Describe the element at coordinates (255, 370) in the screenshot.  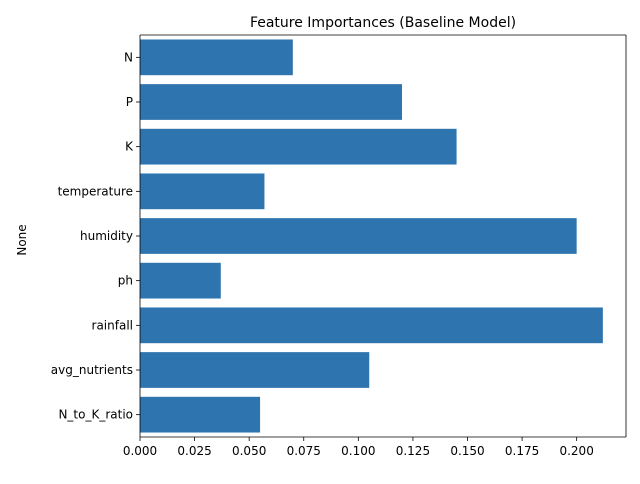
I see `bar-avg-nutrients` at that location.